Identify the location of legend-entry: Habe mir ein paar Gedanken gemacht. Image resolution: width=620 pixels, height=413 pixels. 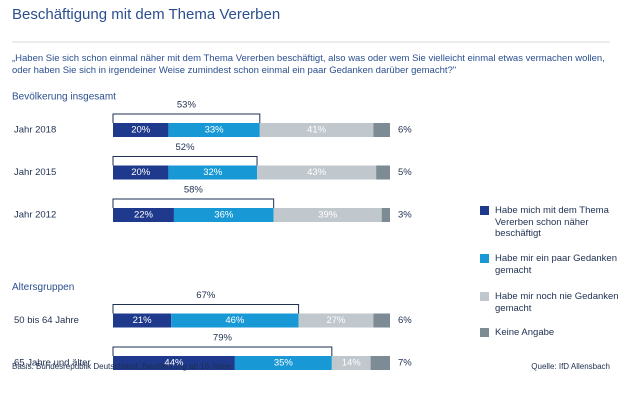
(550, 264).